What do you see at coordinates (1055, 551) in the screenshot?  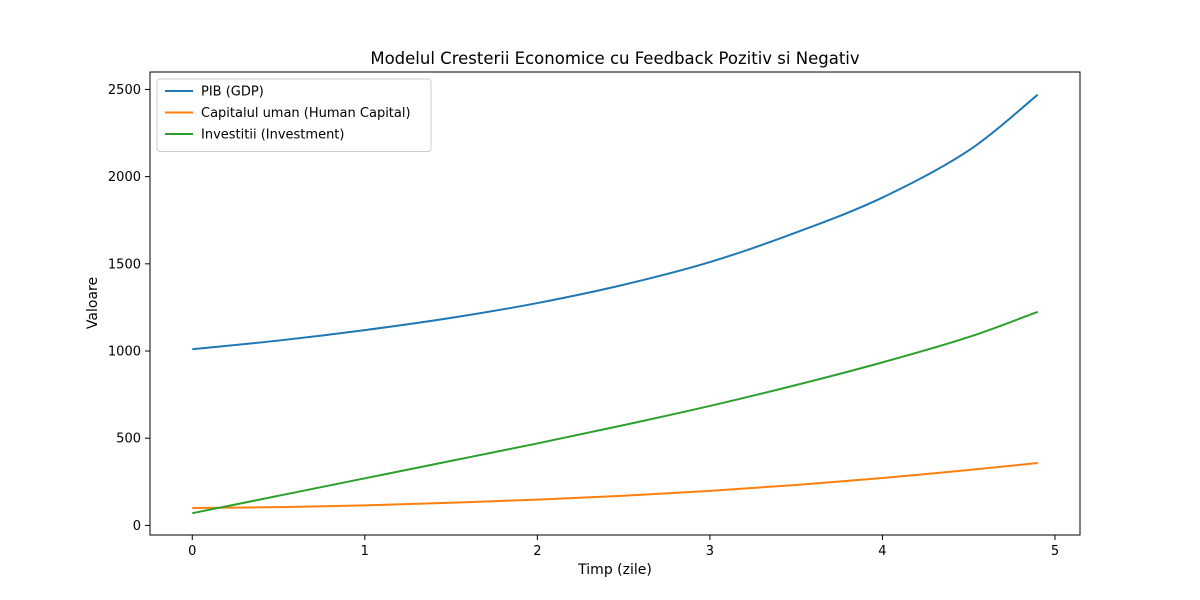 I see `x-tick-label: 5` at bounding box center [1055, 551].